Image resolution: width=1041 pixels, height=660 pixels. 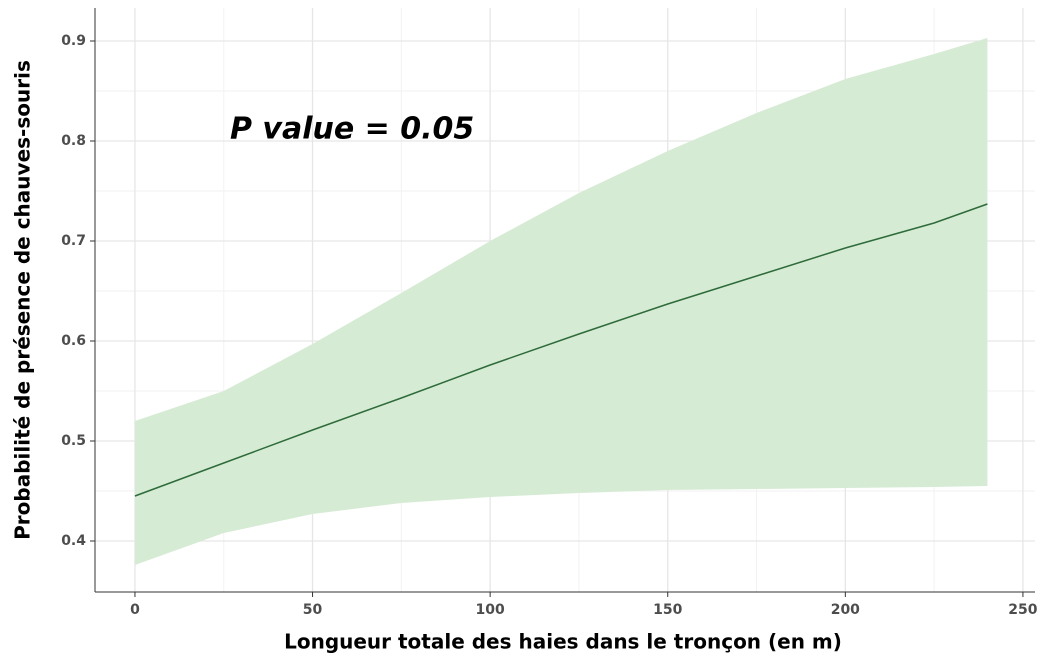 What do you see at coordinates (73, 241) in the screenshot?
I see `y-tick-label: 0.7` at bounding box center [73, 241].